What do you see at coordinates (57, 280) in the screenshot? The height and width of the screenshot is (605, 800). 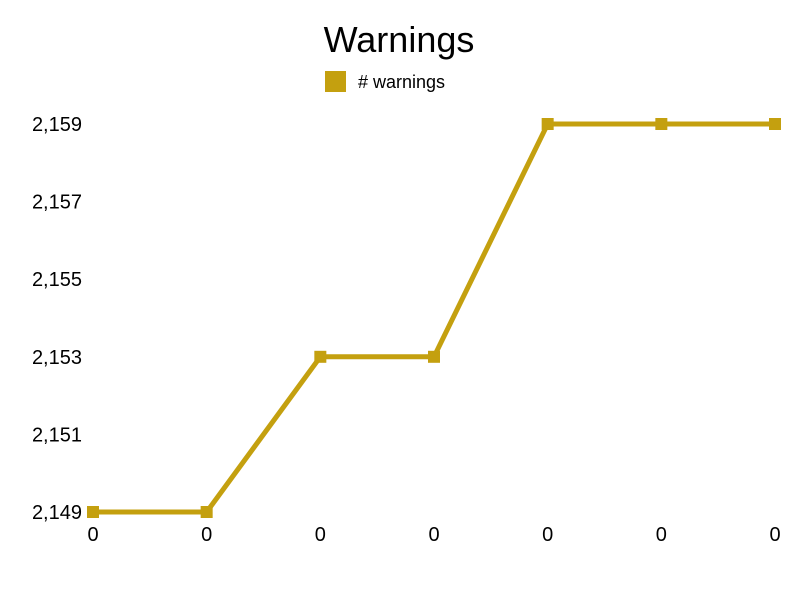 I see `y-tick-label: 2,155` at bounding box center [57, 280].